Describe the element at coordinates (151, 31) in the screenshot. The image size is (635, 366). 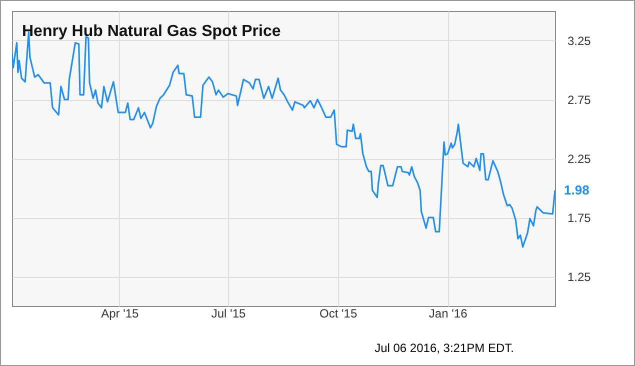
I see `text: Henry Hub Natural Gas Spot Price` at that location.